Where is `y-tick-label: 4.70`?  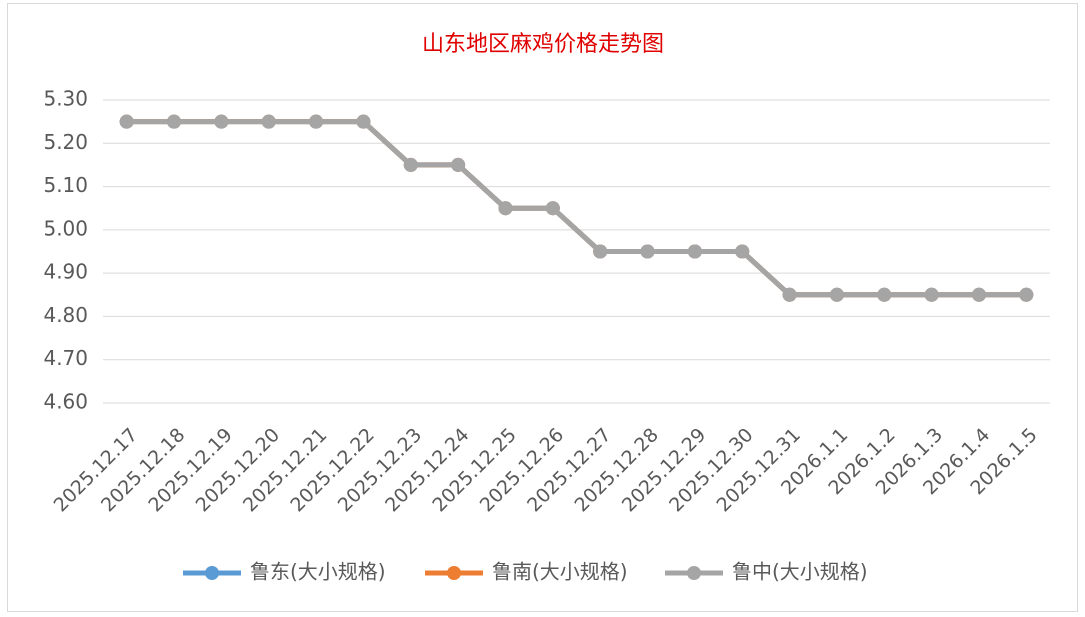 y-tick-label: 4.70 is located at coordinates (65, 358).